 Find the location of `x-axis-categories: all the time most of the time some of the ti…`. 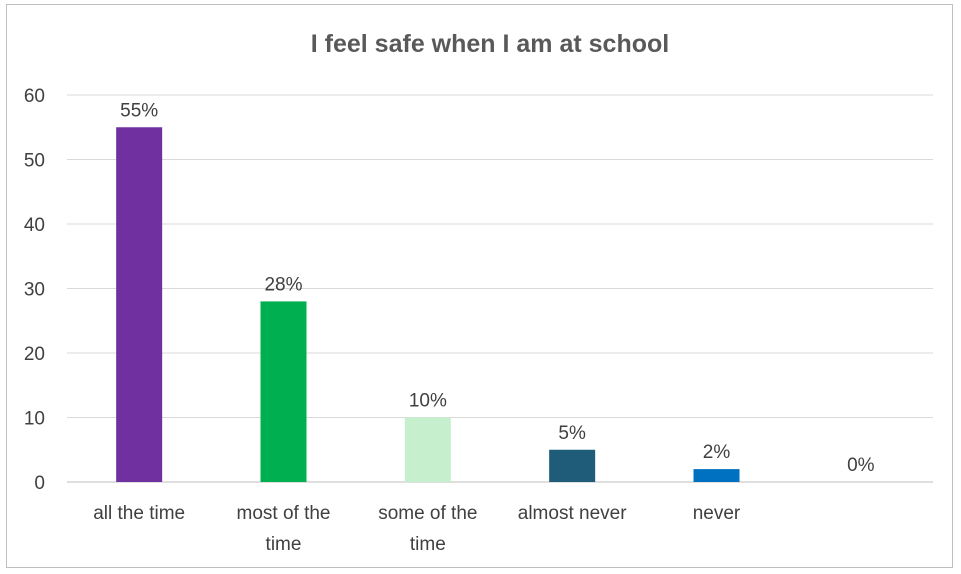

x-axis-categories: all the time most of the time some of the ti… is located at coordinates (417, 529).